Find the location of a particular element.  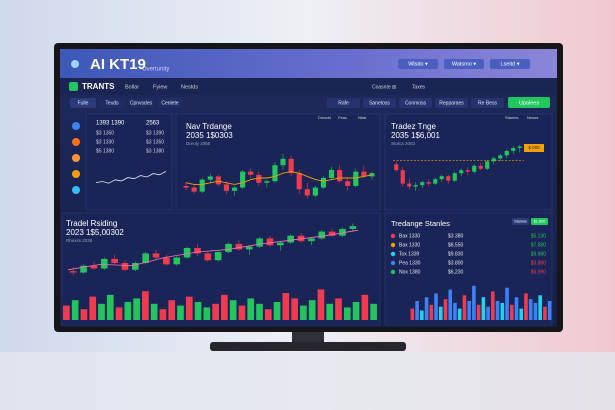

stats-button-label: Stamss is located at coordinates (520, 222).